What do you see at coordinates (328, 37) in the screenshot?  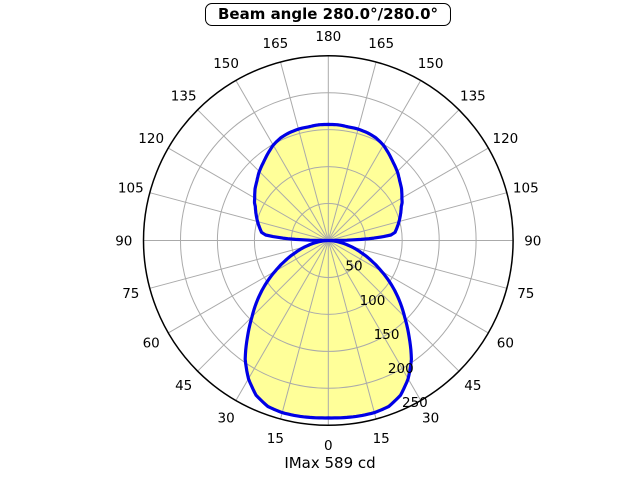 I see `angle-tick-label: 180` at bounding box center [328, 37].